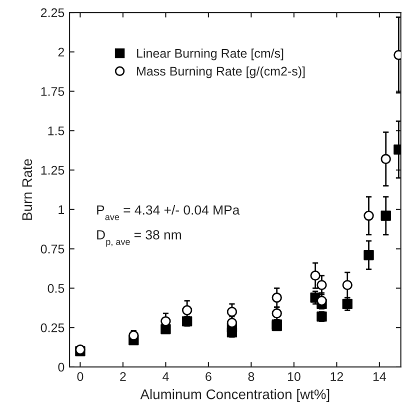  I want to click on x-tick-label: 8, so click(251, 377).